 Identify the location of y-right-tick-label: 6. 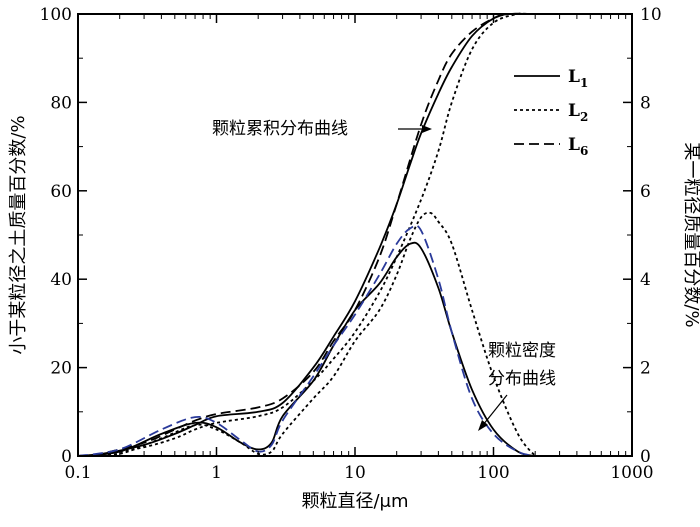
(645, 192).